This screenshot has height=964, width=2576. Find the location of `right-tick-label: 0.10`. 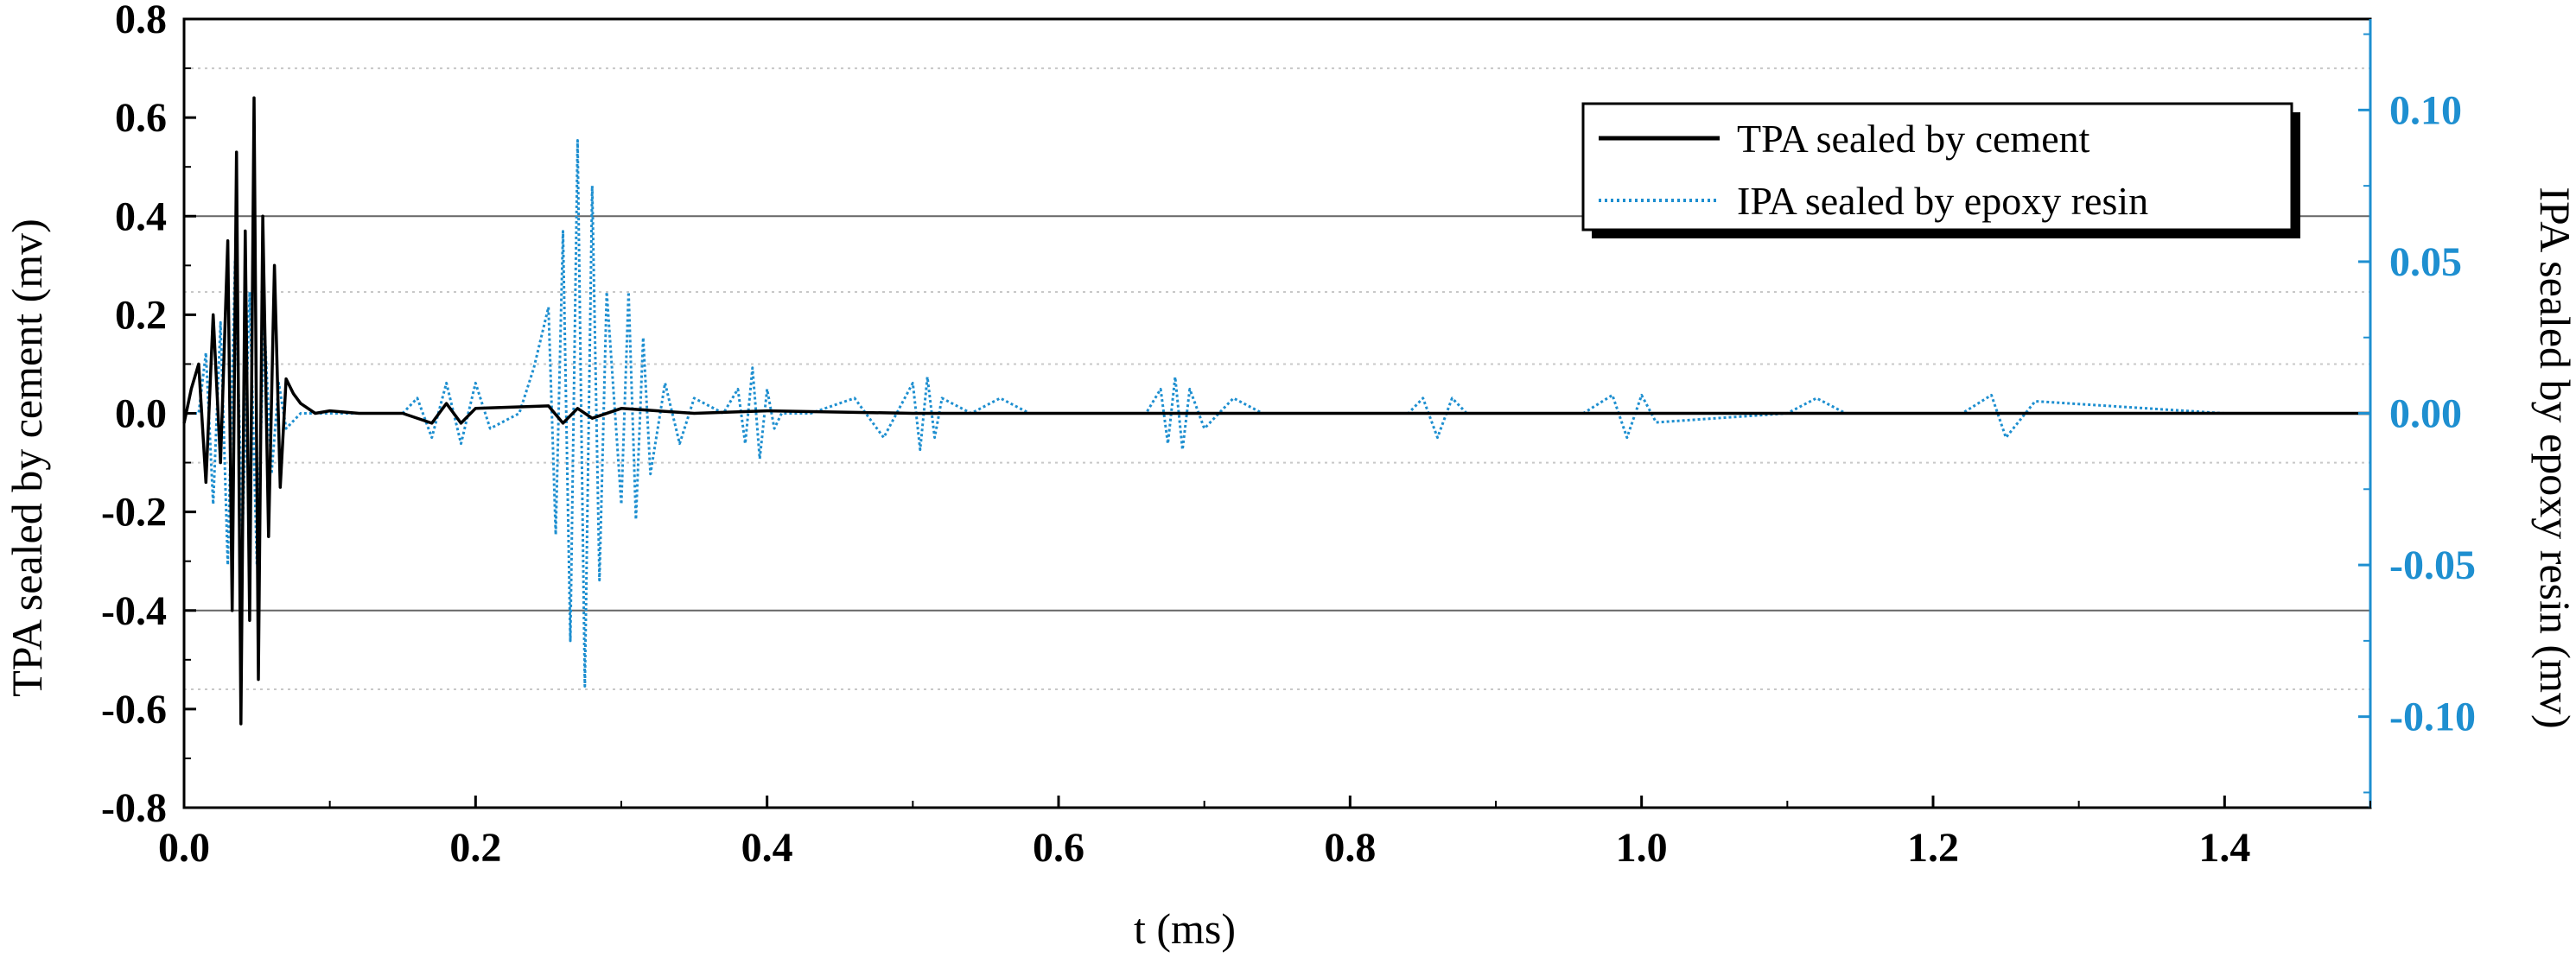

right-tick-label: 0.10 is located at coordinates (2426, 110).